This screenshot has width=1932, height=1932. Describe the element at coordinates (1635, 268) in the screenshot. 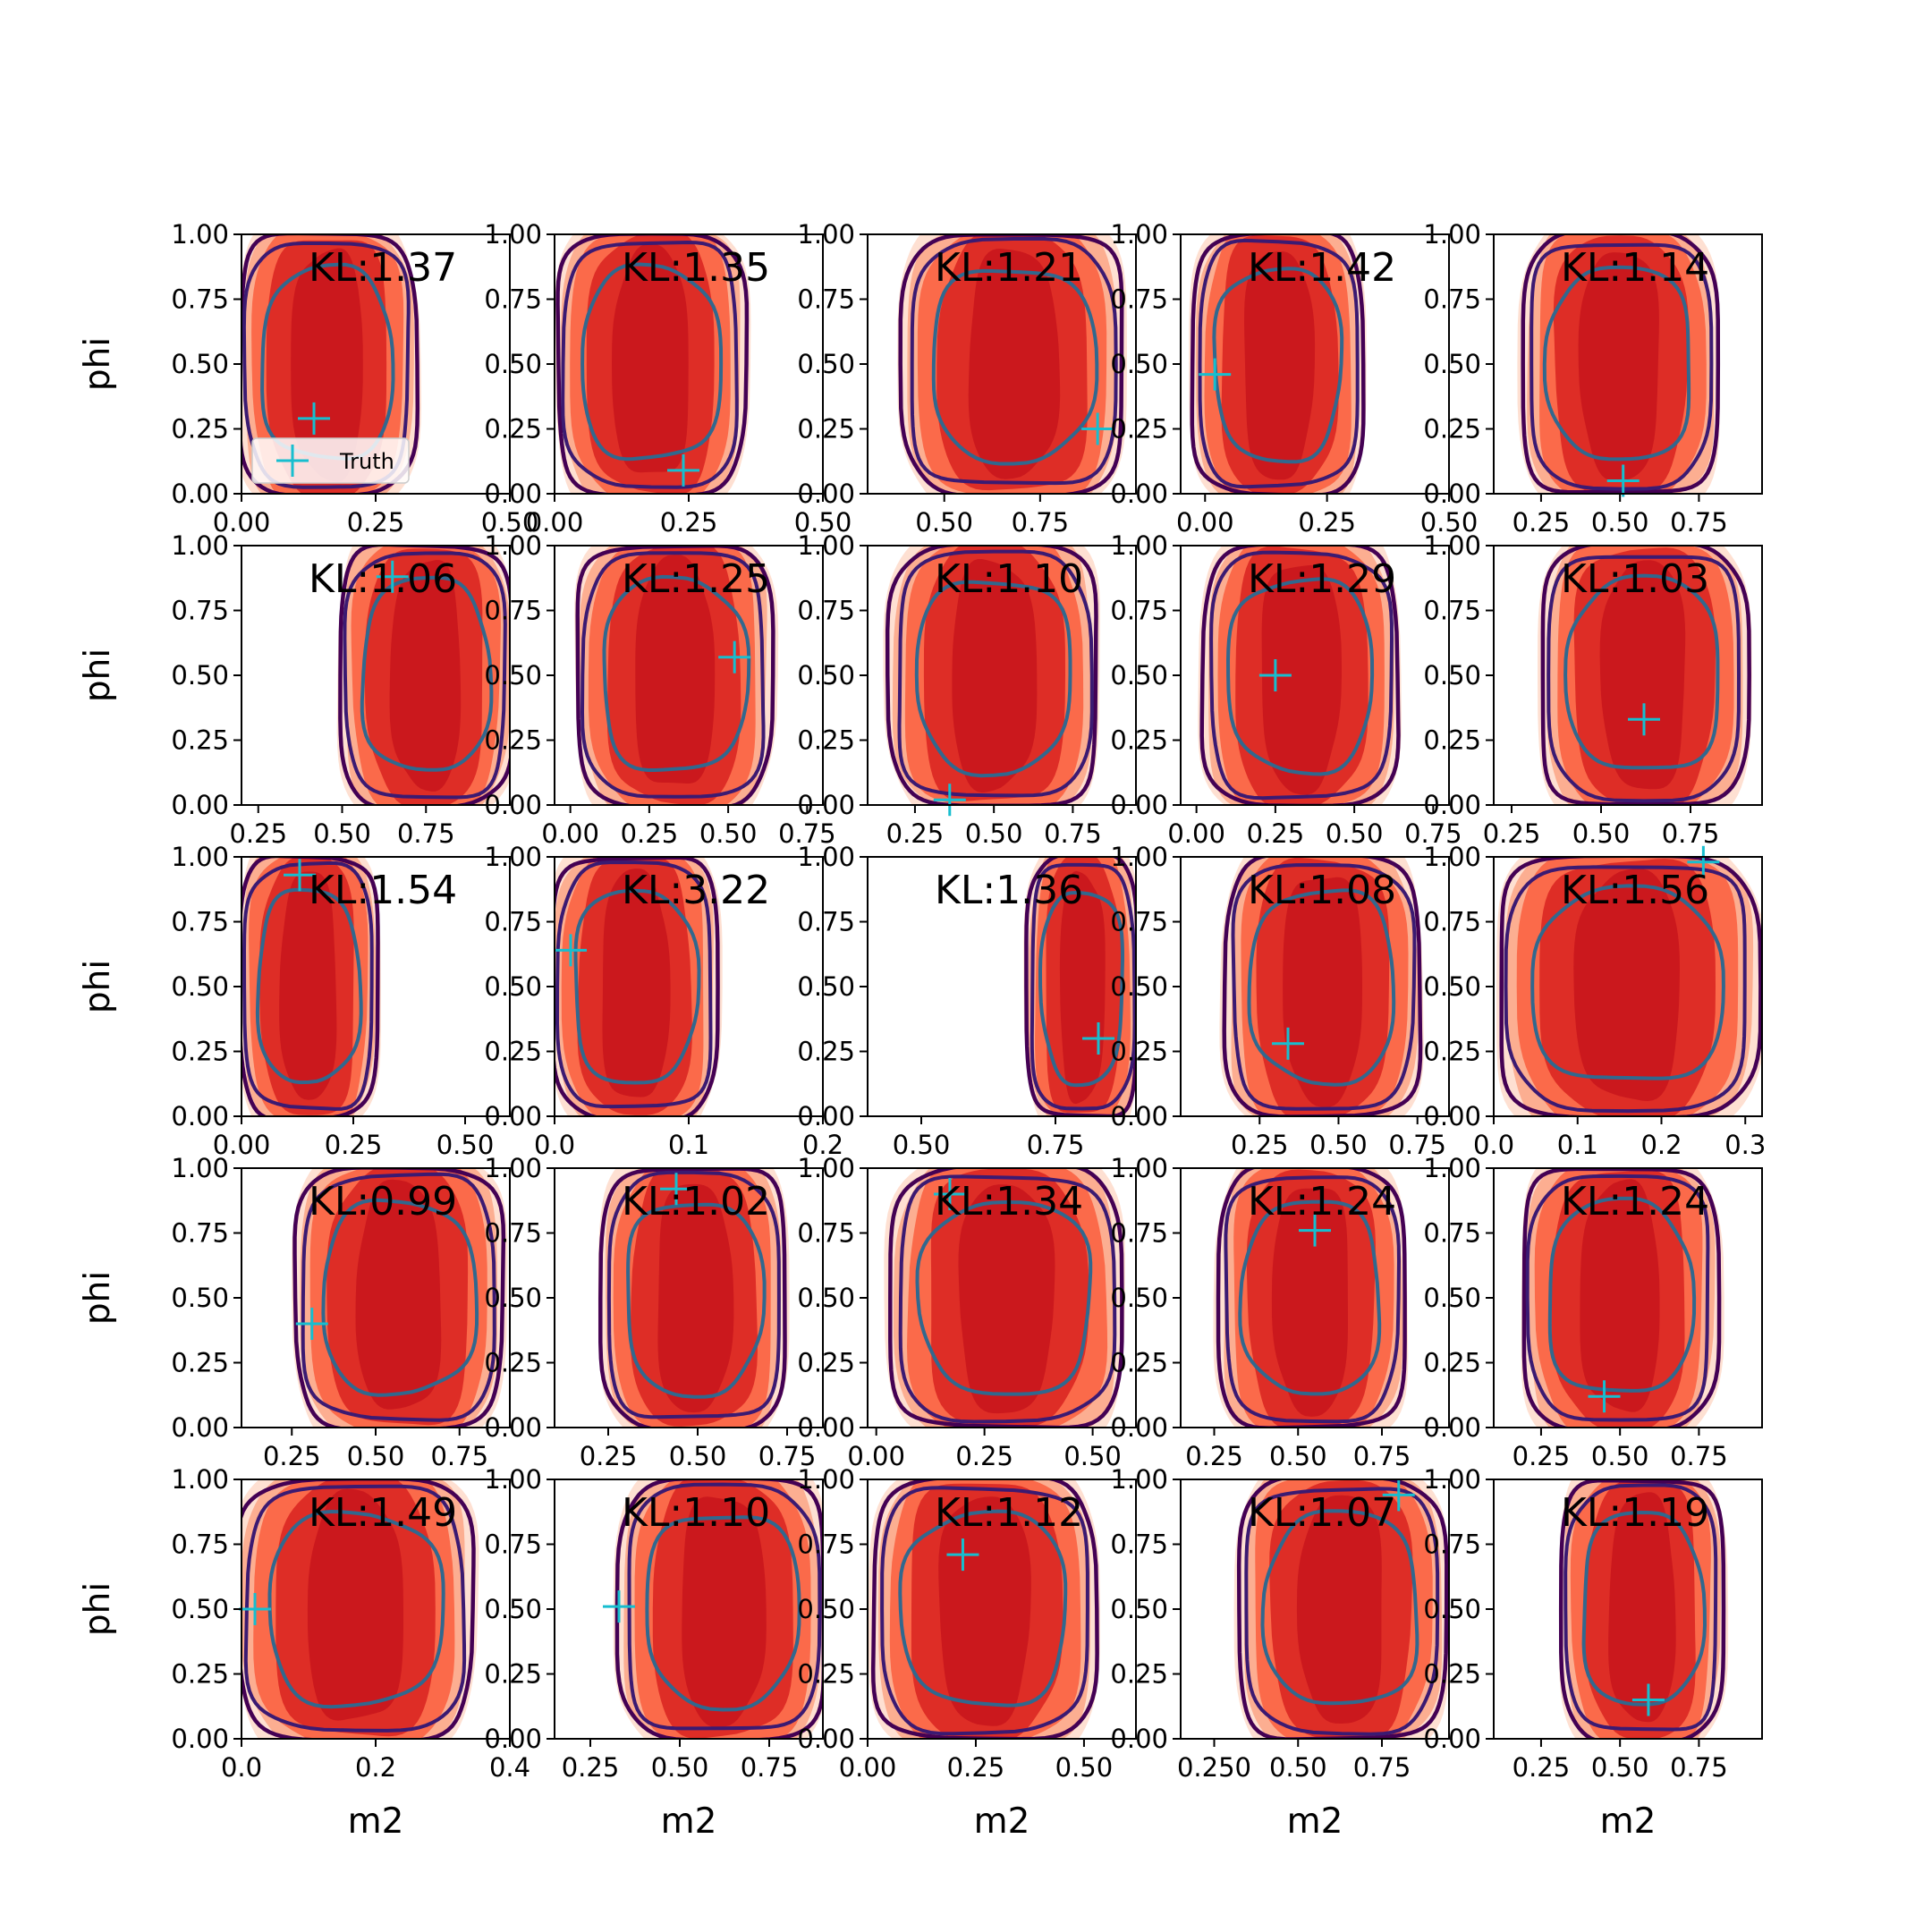

I see `kl-label: KL:1.14` at that location.